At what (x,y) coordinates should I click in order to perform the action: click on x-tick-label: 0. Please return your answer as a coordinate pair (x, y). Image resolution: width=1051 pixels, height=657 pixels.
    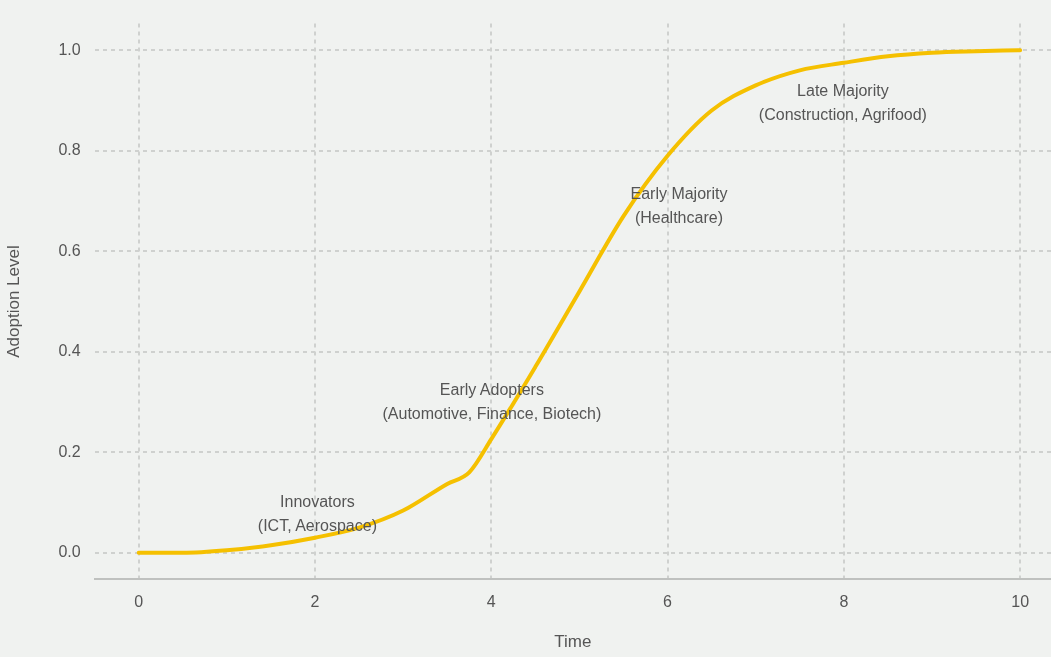
    Looking at the image, I should click on (139, 602).